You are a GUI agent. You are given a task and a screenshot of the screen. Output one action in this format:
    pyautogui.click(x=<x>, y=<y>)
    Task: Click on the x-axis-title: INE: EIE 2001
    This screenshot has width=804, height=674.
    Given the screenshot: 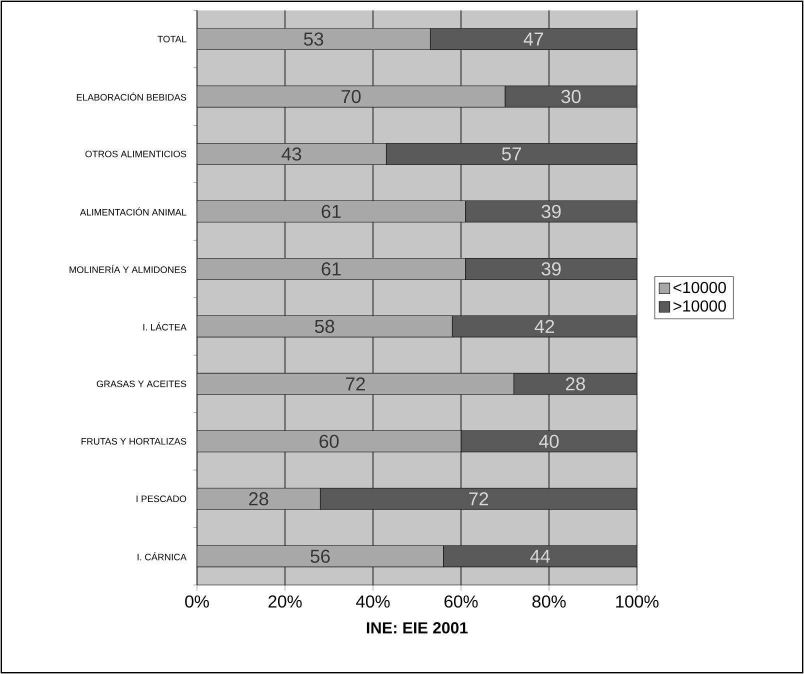 What is the action you would take?
    pyautogui.click(x=417, y=628)
    